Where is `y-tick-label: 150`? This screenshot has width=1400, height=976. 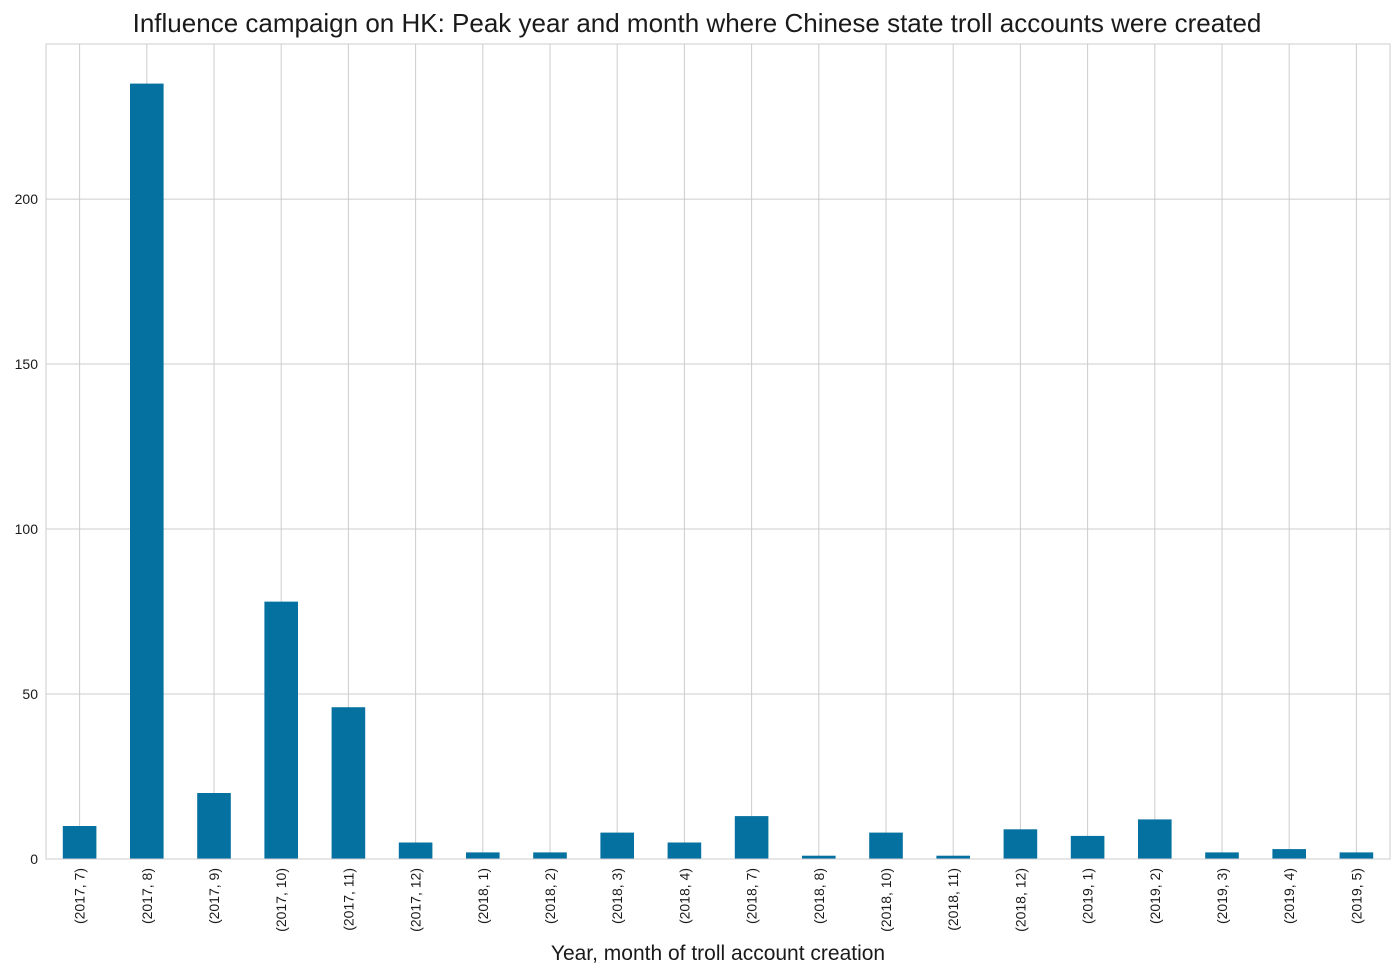
y-tick-label: 150 is located at coordinates (27, 364).